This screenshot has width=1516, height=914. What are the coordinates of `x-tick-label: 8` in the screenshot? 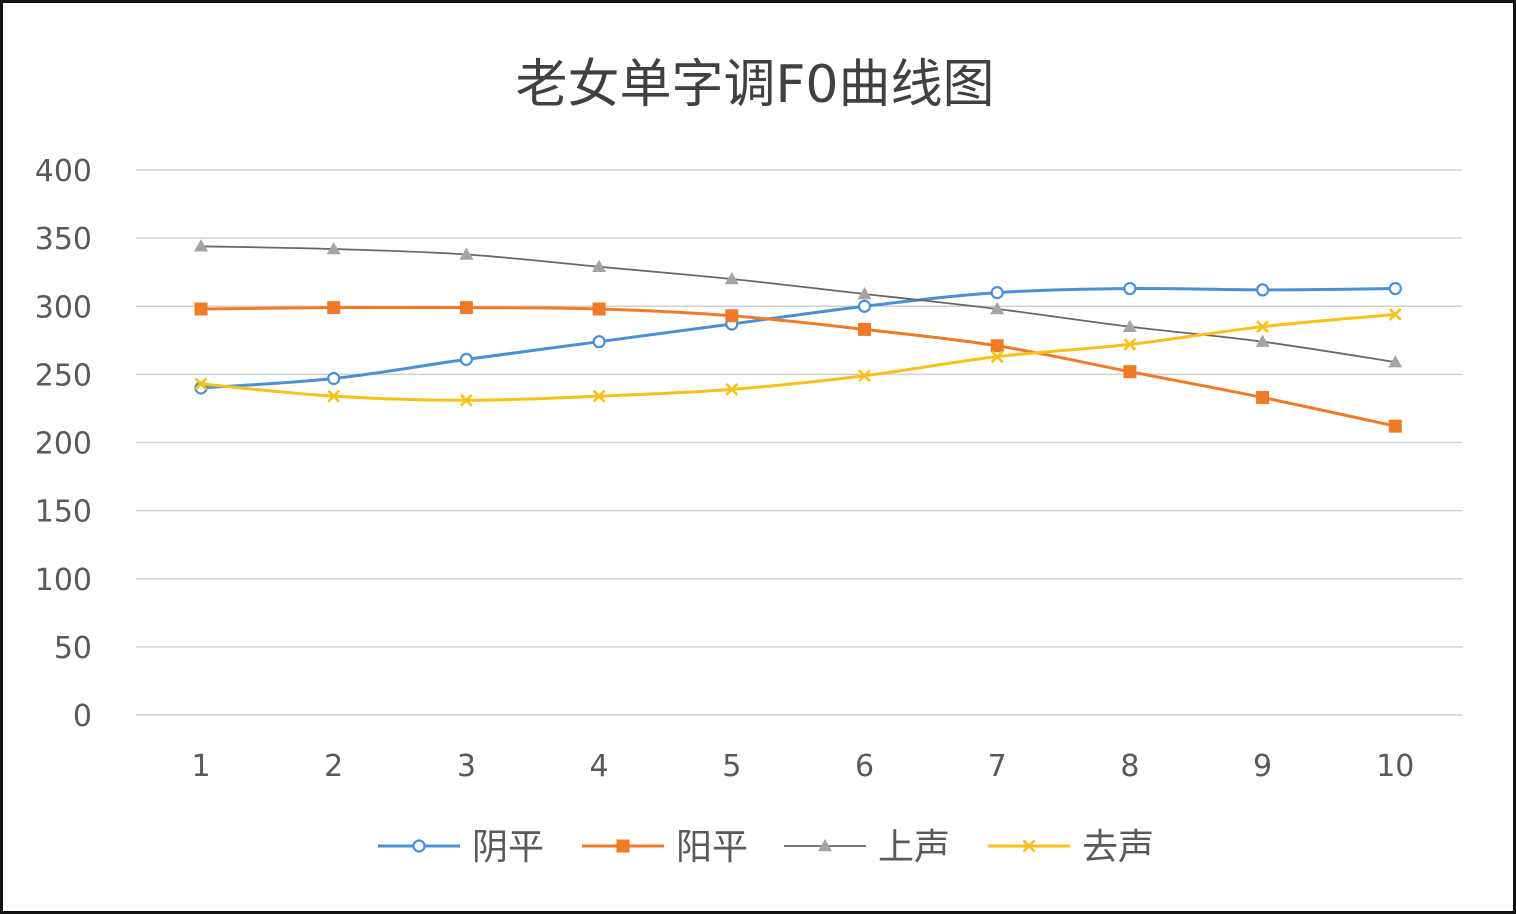 It's located at (1129, 766).